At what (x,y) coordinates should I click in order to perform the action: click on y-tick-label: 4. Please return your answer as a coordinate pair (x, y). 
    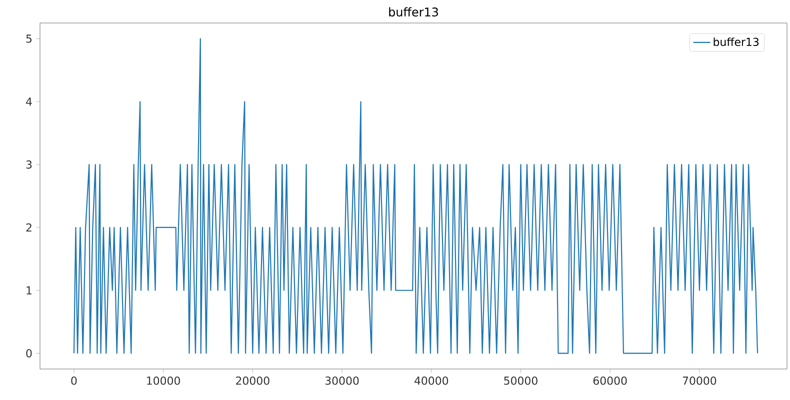
    Looking at the image, I should click on (29, 102).